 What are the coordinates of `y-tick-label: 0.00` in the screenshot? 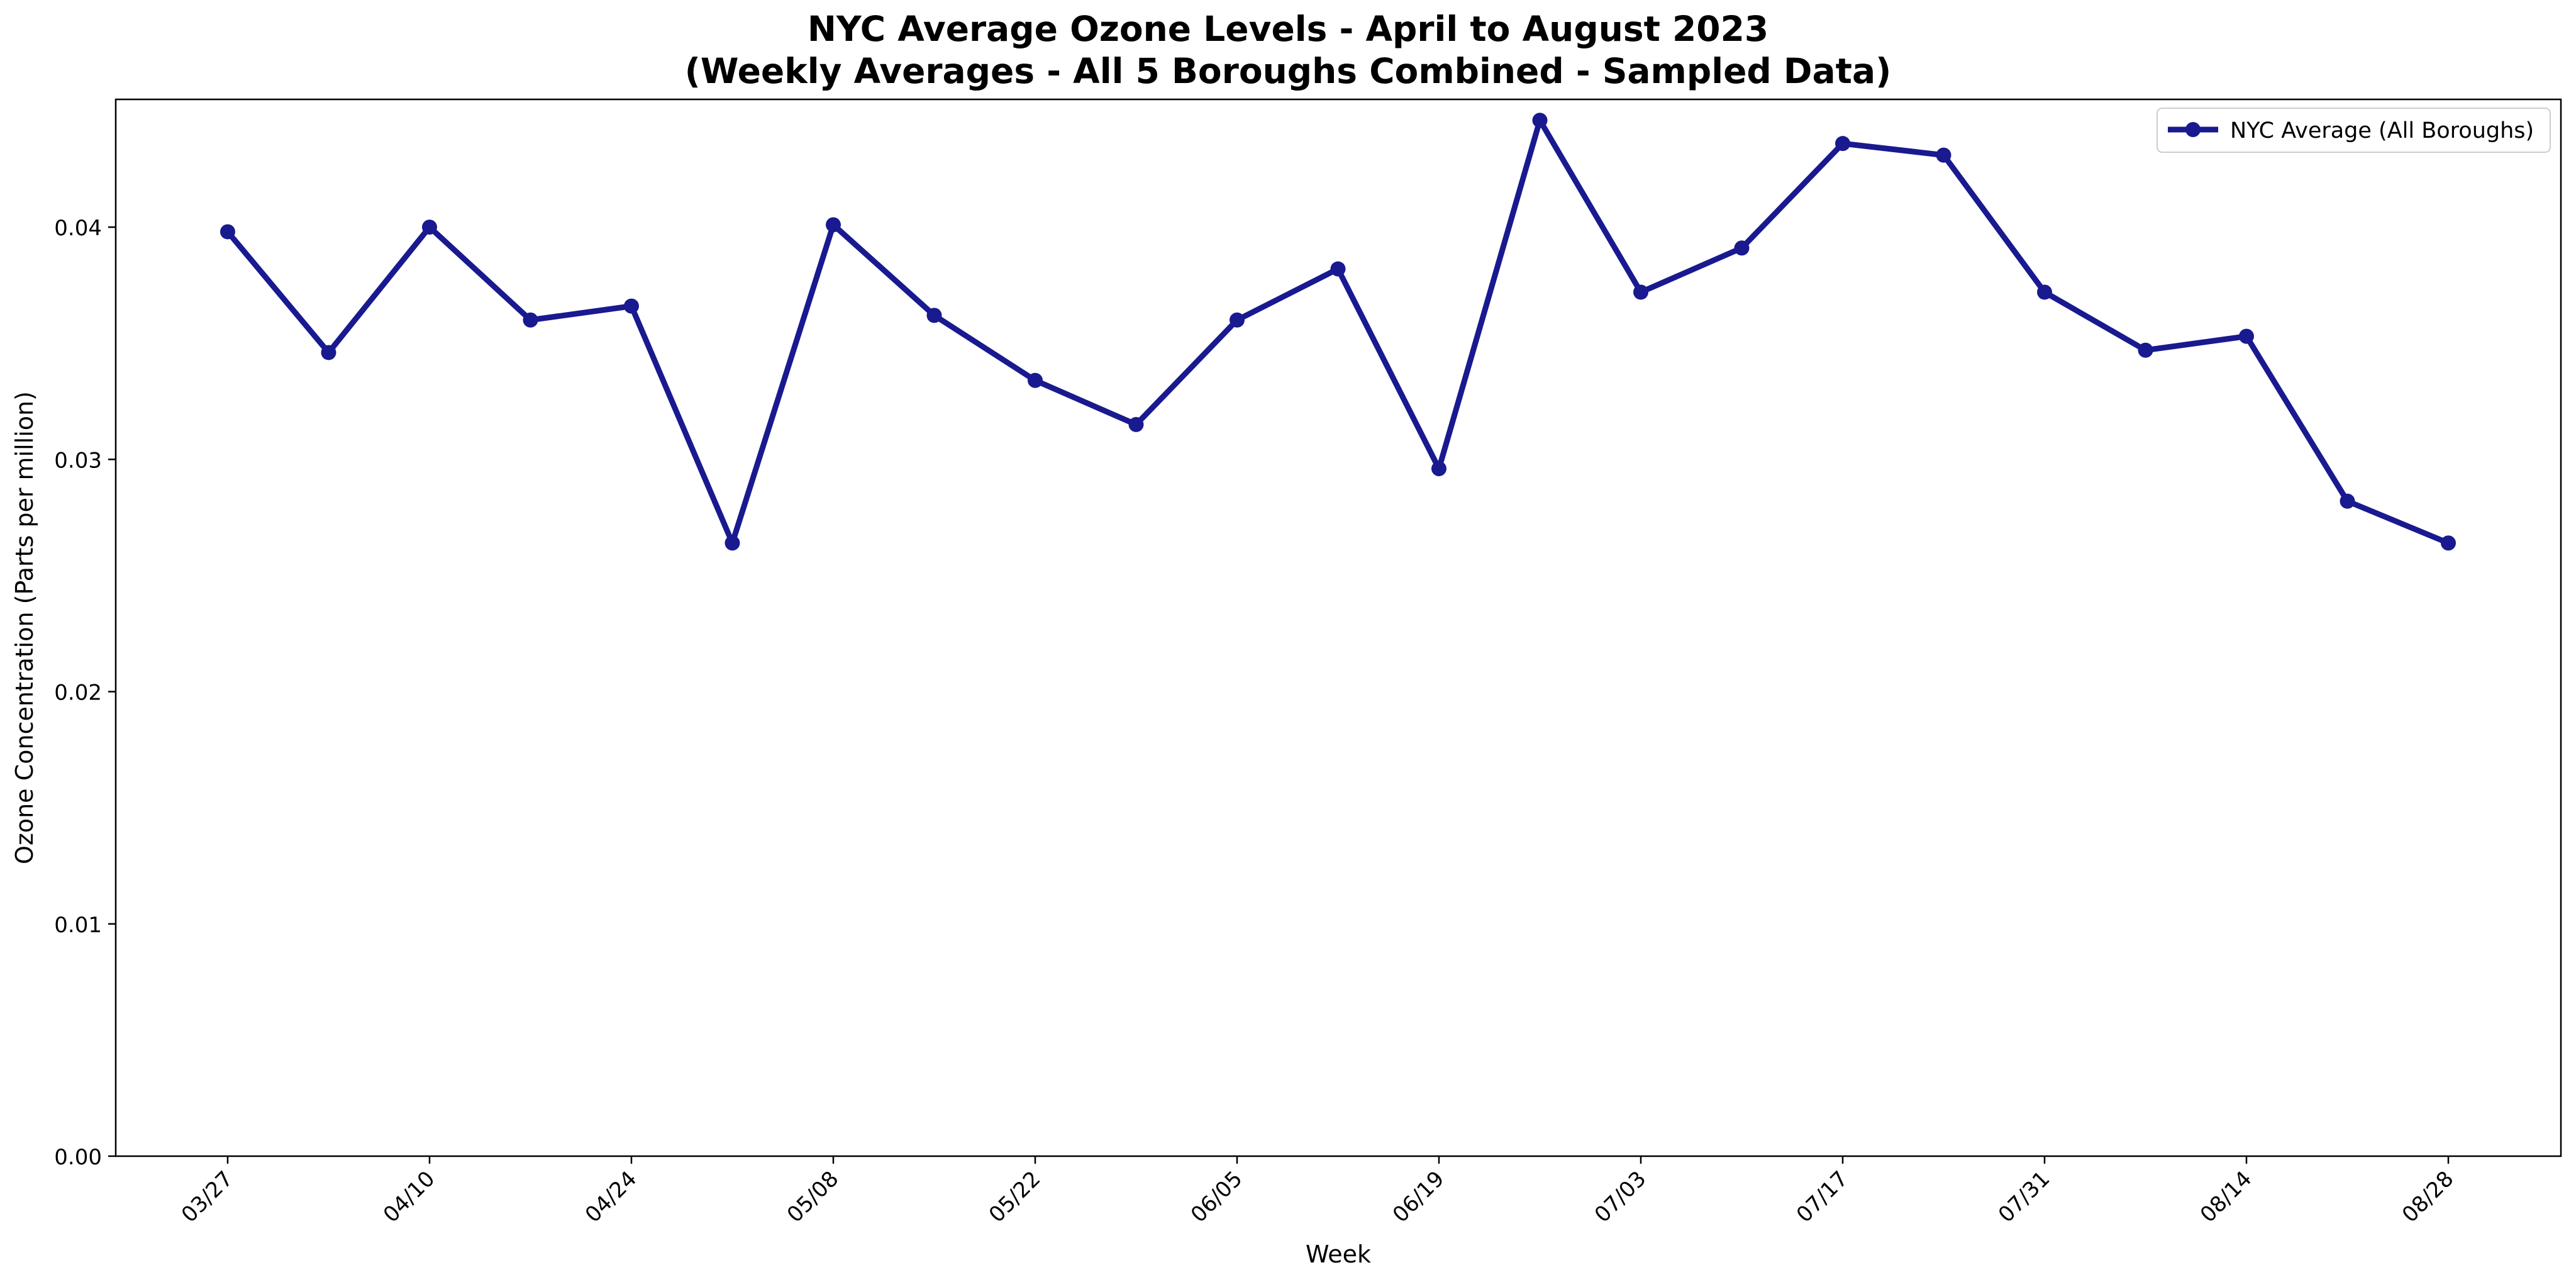 It's located at (78, 1157).